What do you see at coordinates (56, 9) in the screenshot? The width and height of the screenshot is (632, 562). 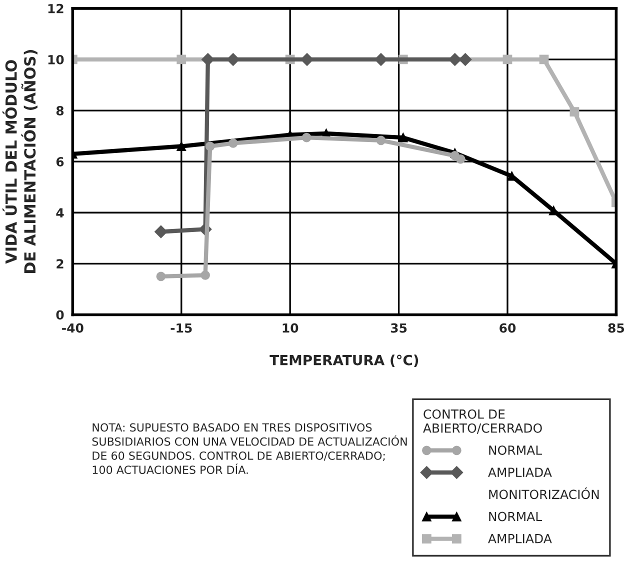 I see `y-tick-label: 12` at bounding box center [56, 9].